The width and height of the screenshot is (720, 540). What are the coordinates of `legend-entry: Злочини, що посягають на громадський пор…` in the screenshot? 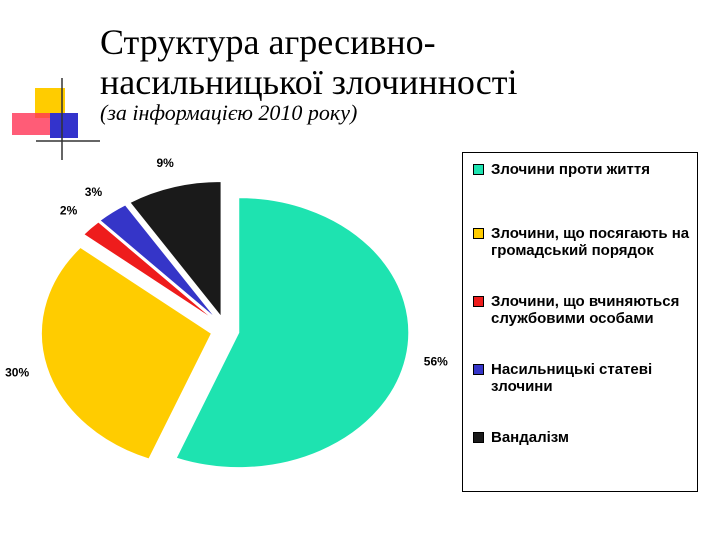 It's located at (585, 242).